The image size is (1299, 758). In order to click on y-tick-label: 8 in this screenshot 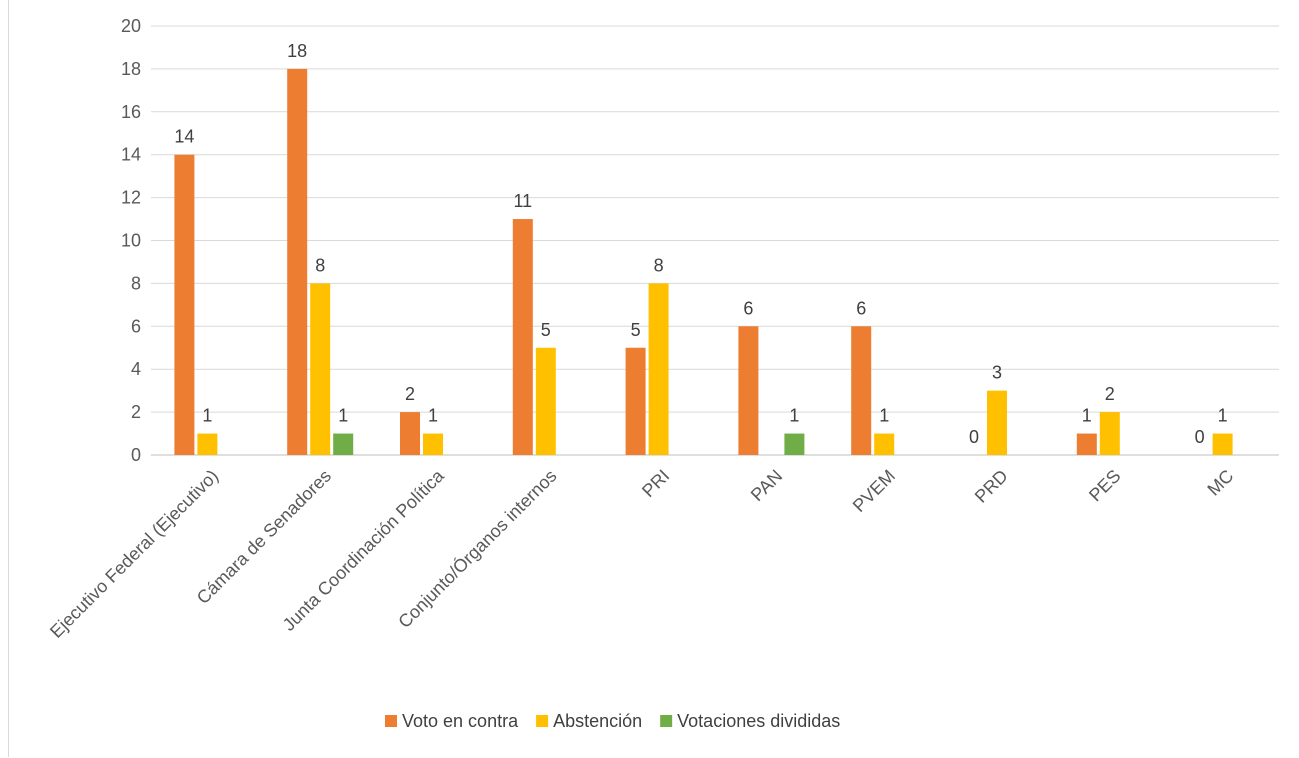, I will do `click(136, 283)`.